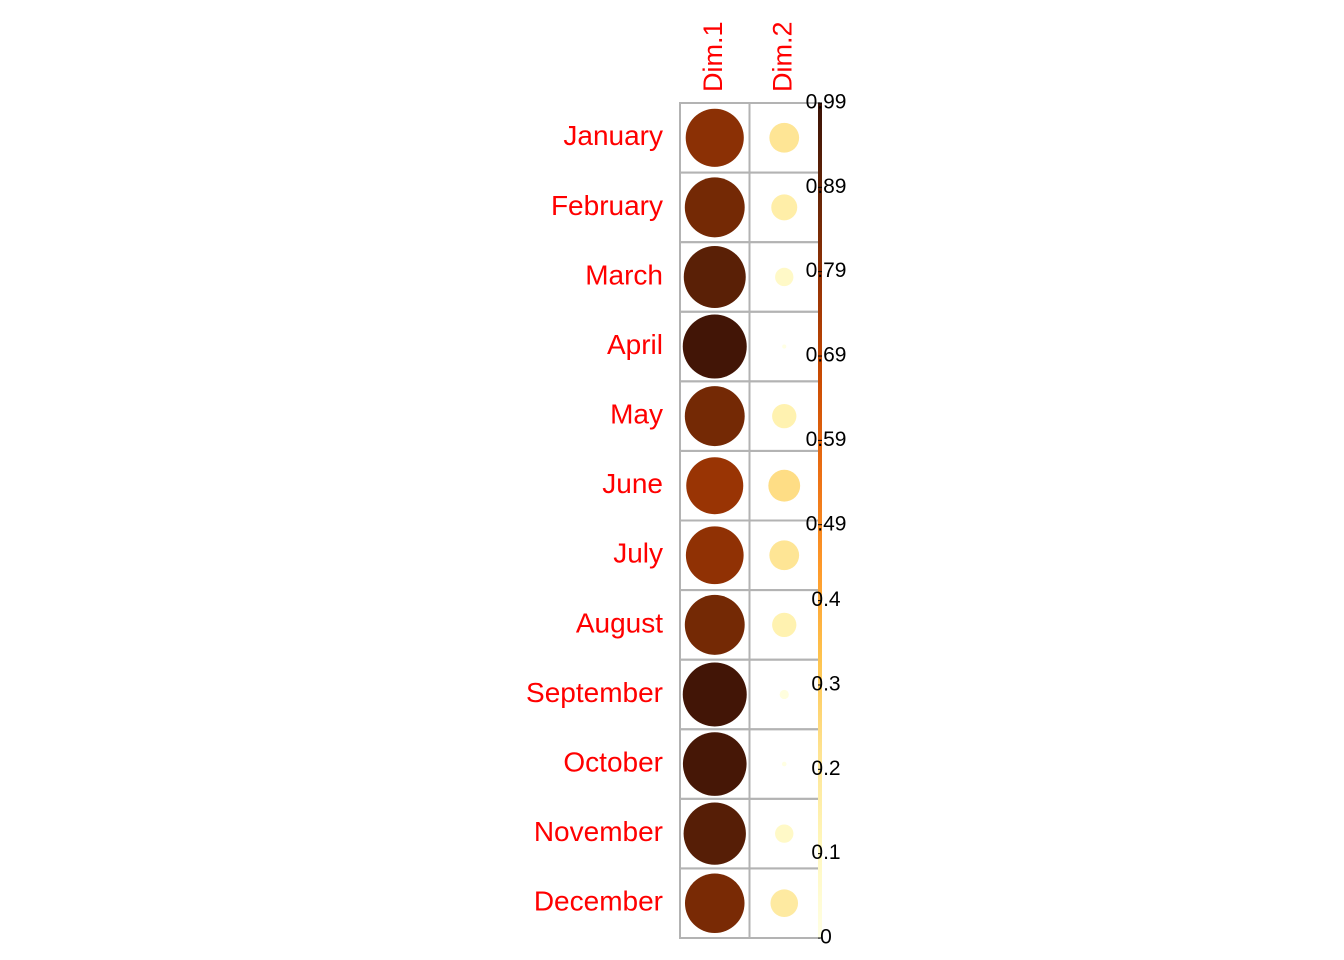 Image resolution: width=1344 pixels, height=960 pixels. What do you see at coordinates (636, 414) in the screenshot?
I see `row-label: May` at bounding box center [636, 414].